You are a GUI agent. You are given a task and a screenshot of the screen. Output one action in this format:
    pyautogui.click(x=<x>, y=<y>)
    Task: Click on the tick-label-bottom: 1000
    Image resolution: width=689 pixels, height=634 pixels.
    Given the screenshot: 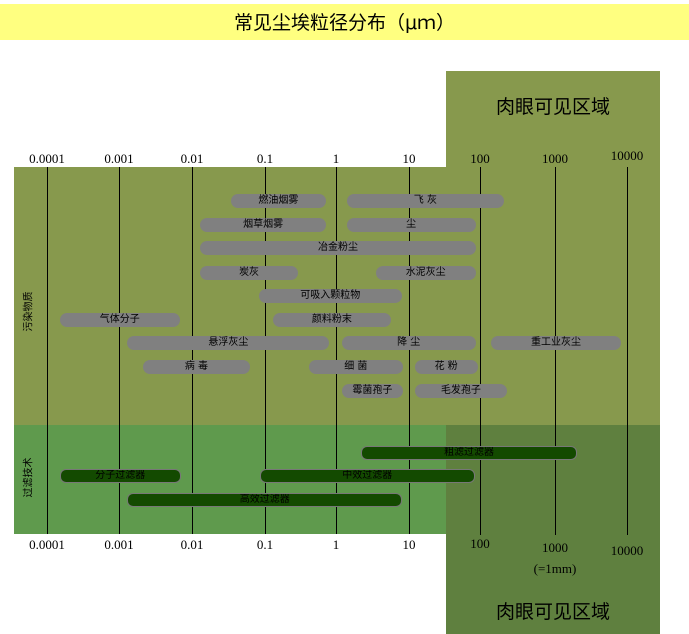 What is the action you would take?
    pyautogui.click(x=555, y=547)
    